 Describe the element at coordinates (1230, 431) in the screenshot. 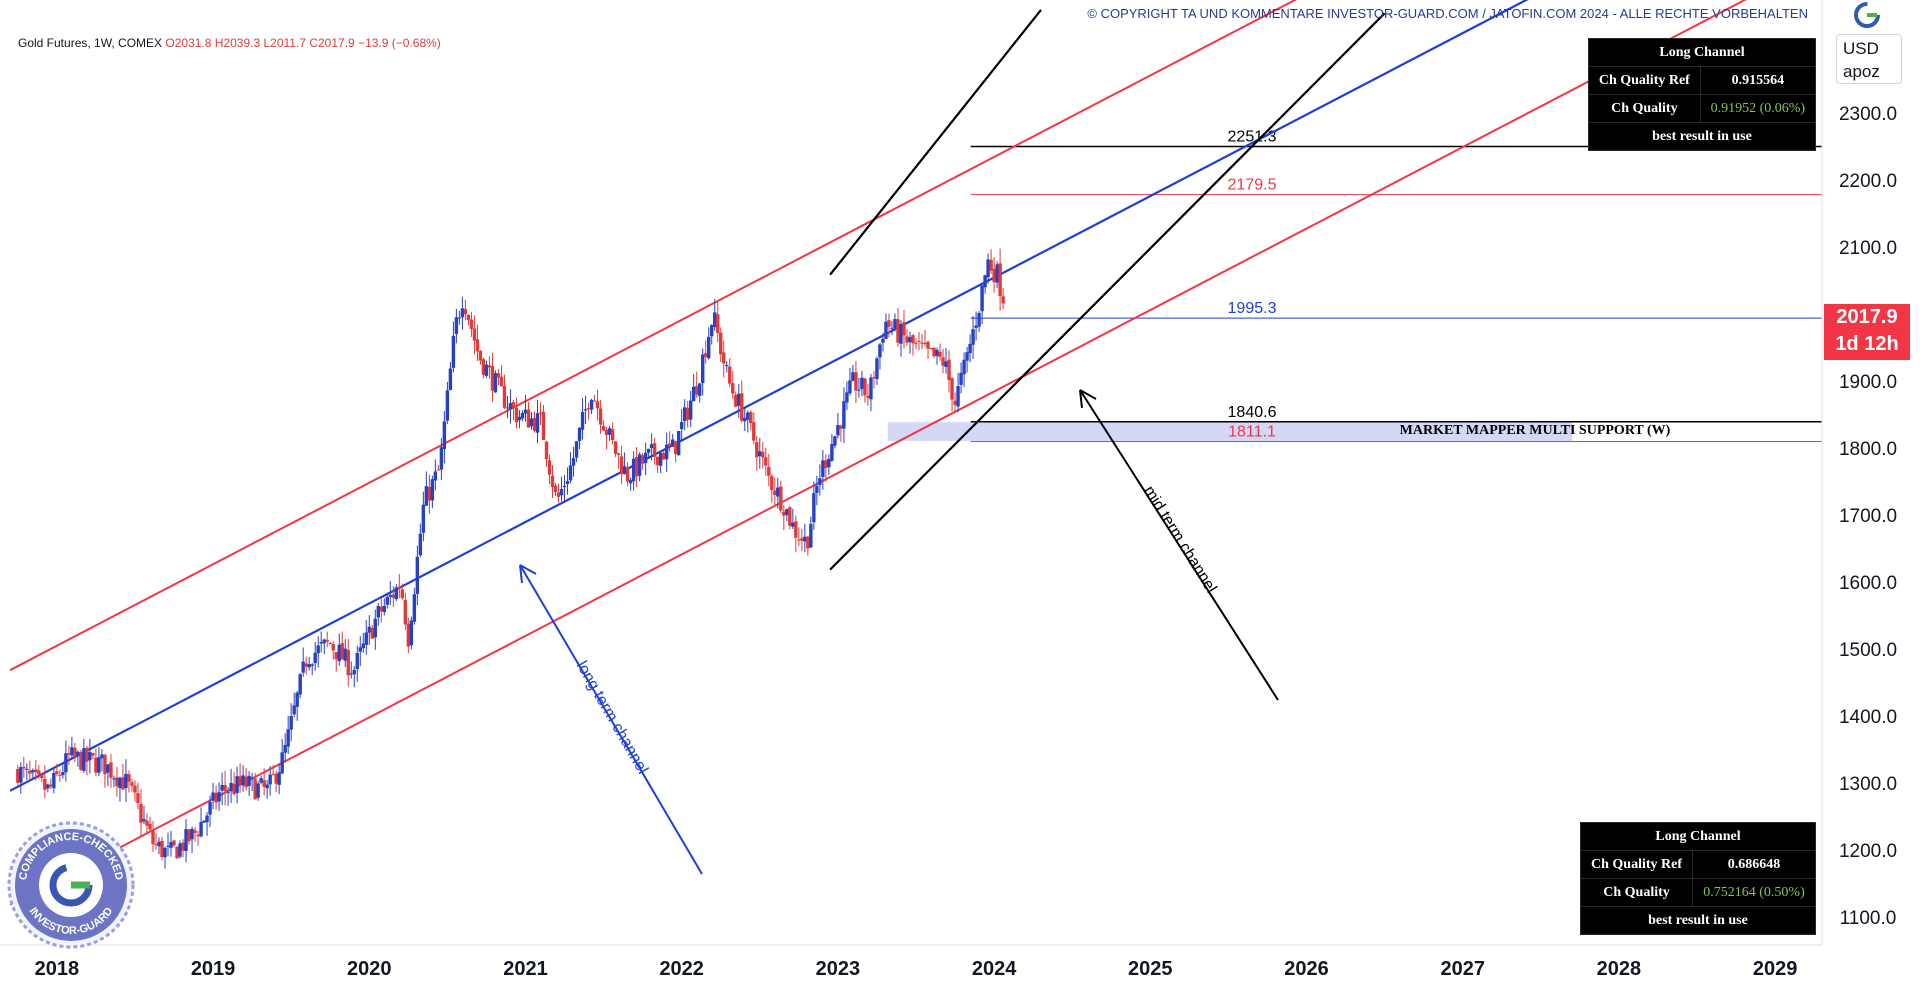

I see `support-zone-rect` at that location.